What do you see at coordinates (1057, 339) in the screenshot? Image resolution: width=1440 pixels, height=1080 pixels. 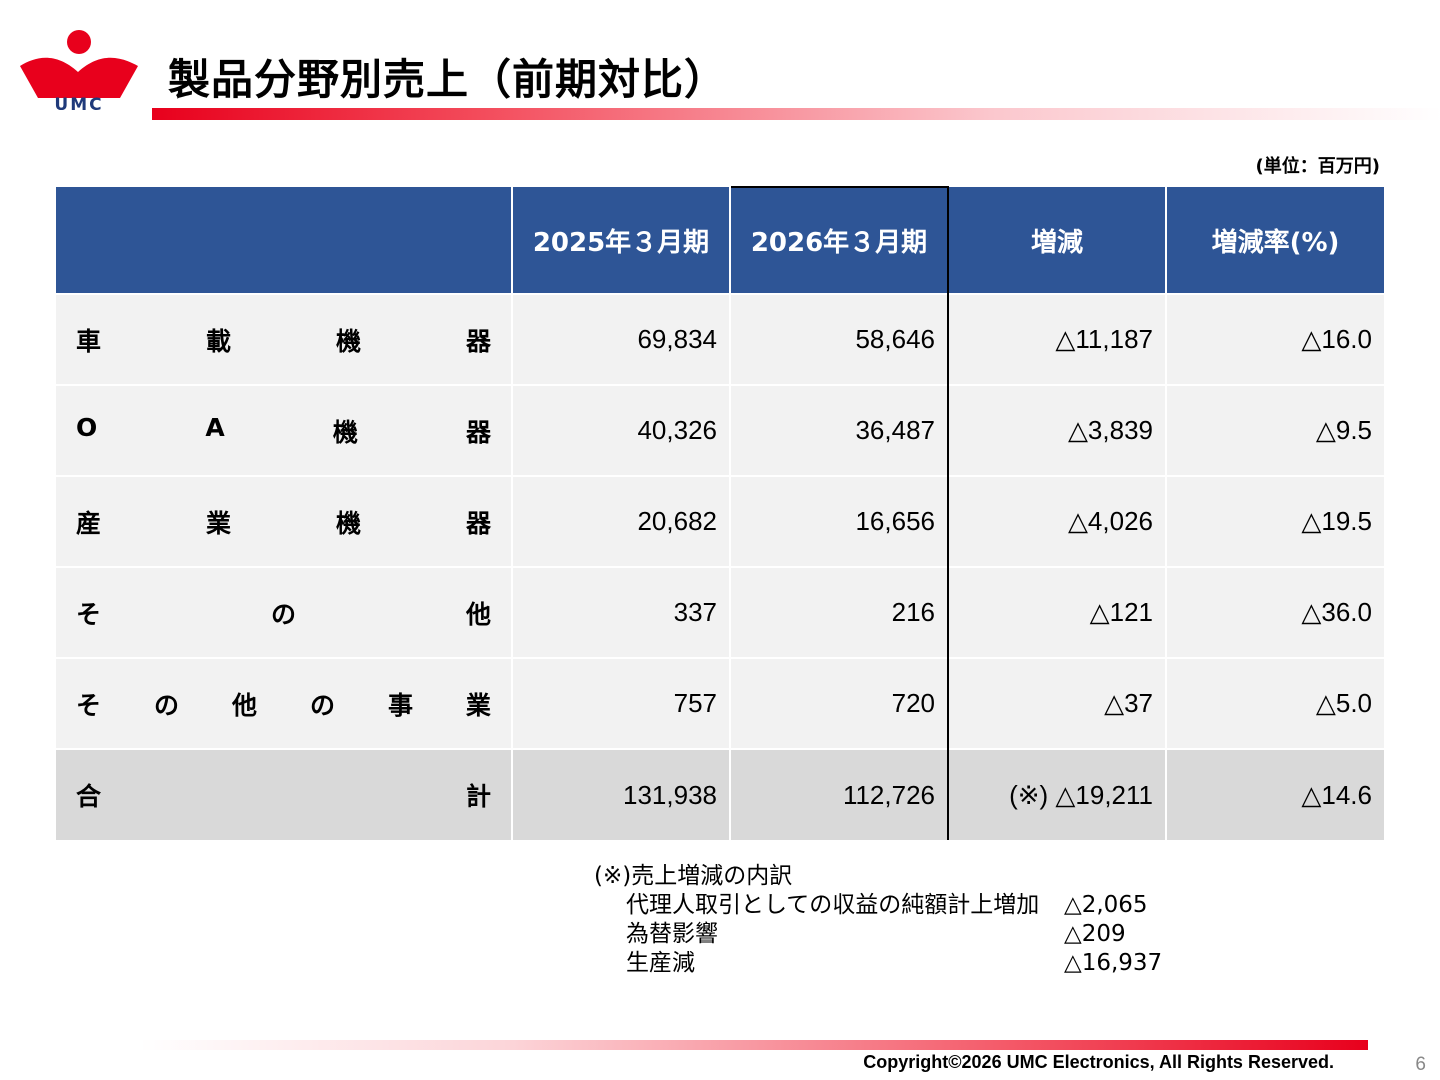 I see `cell-change: △11,187` at bounding box center [1057, 339].